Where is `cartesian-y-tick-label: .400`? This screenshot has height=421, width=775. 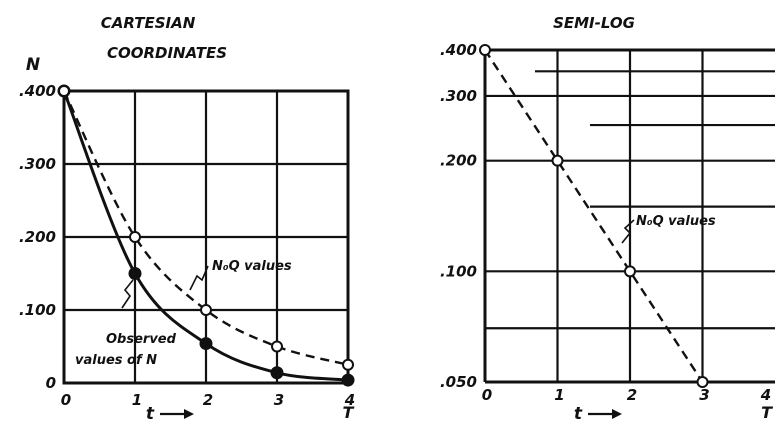 cartesian-y-tick-label: .400 is located at coordinates (37, 91).